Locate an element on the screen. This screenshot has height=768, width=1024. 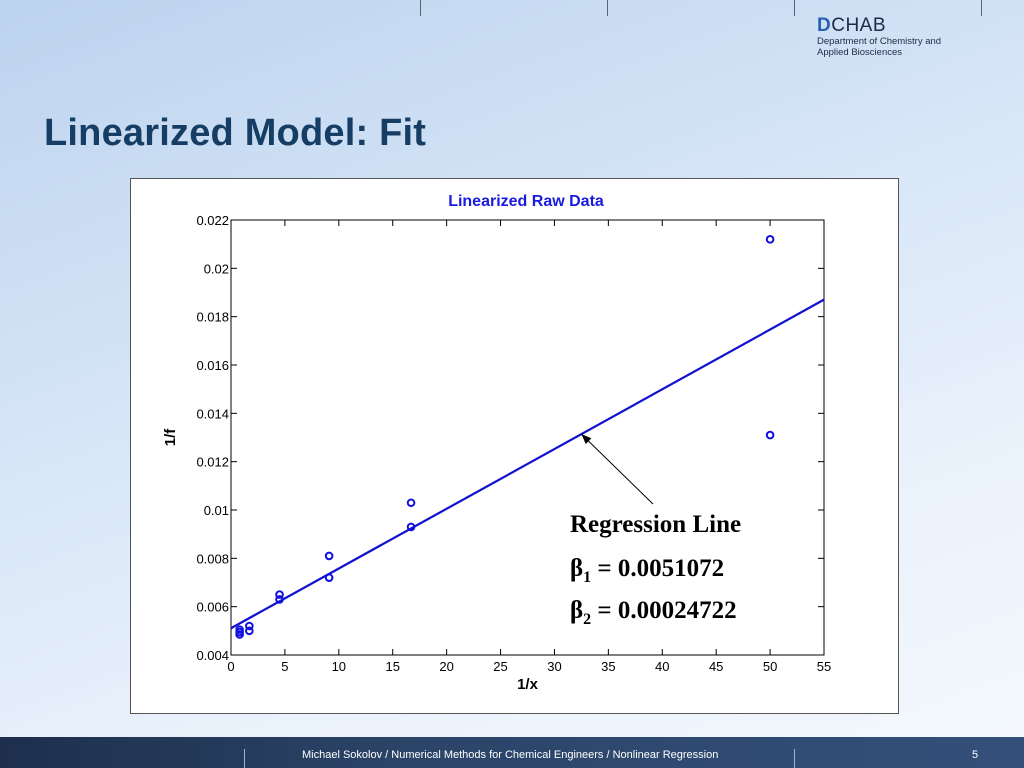
beta2-subscript: 2 is located at coordinates (587, 619).